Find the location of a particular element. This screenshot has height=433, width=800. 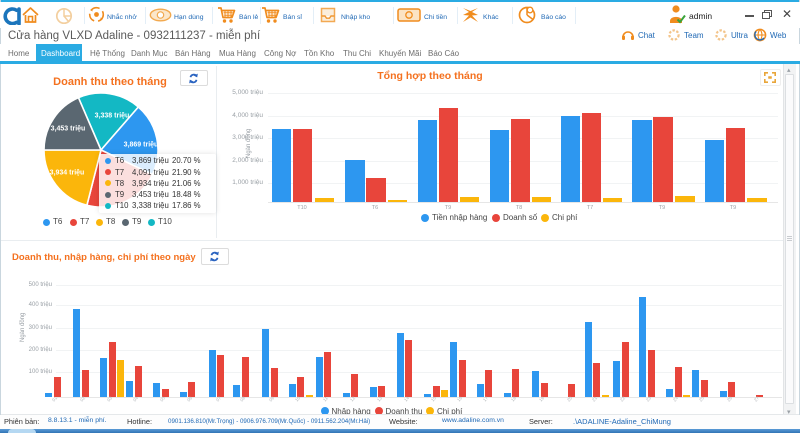

svg-text: 3,869 triệu is located at coordinates (141, 145).